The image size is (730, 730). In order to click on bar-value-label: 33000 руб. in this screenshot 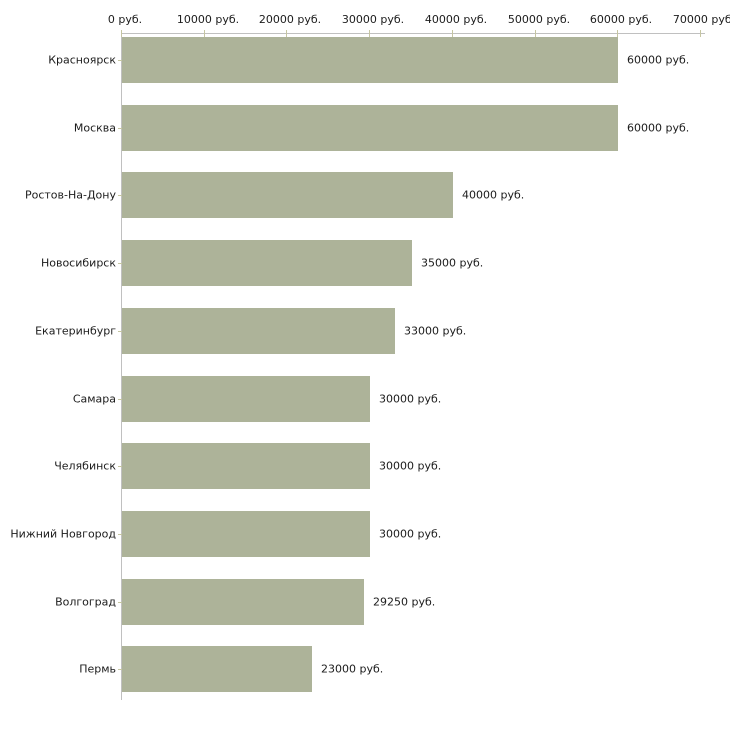, I will do `click(435, 331)`.